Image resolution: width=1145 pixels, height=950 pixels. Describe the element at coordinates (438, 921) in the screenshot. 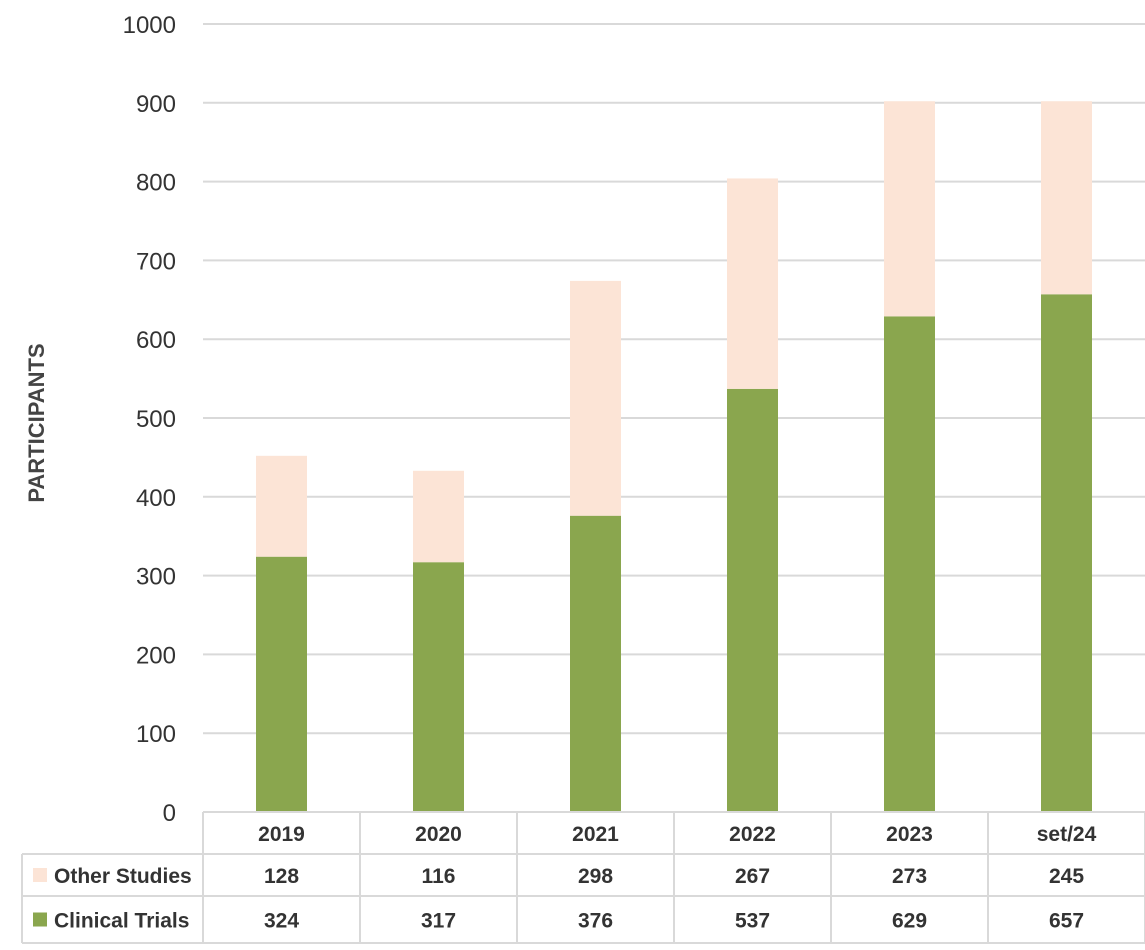

I see `data-label: 317` at that location.